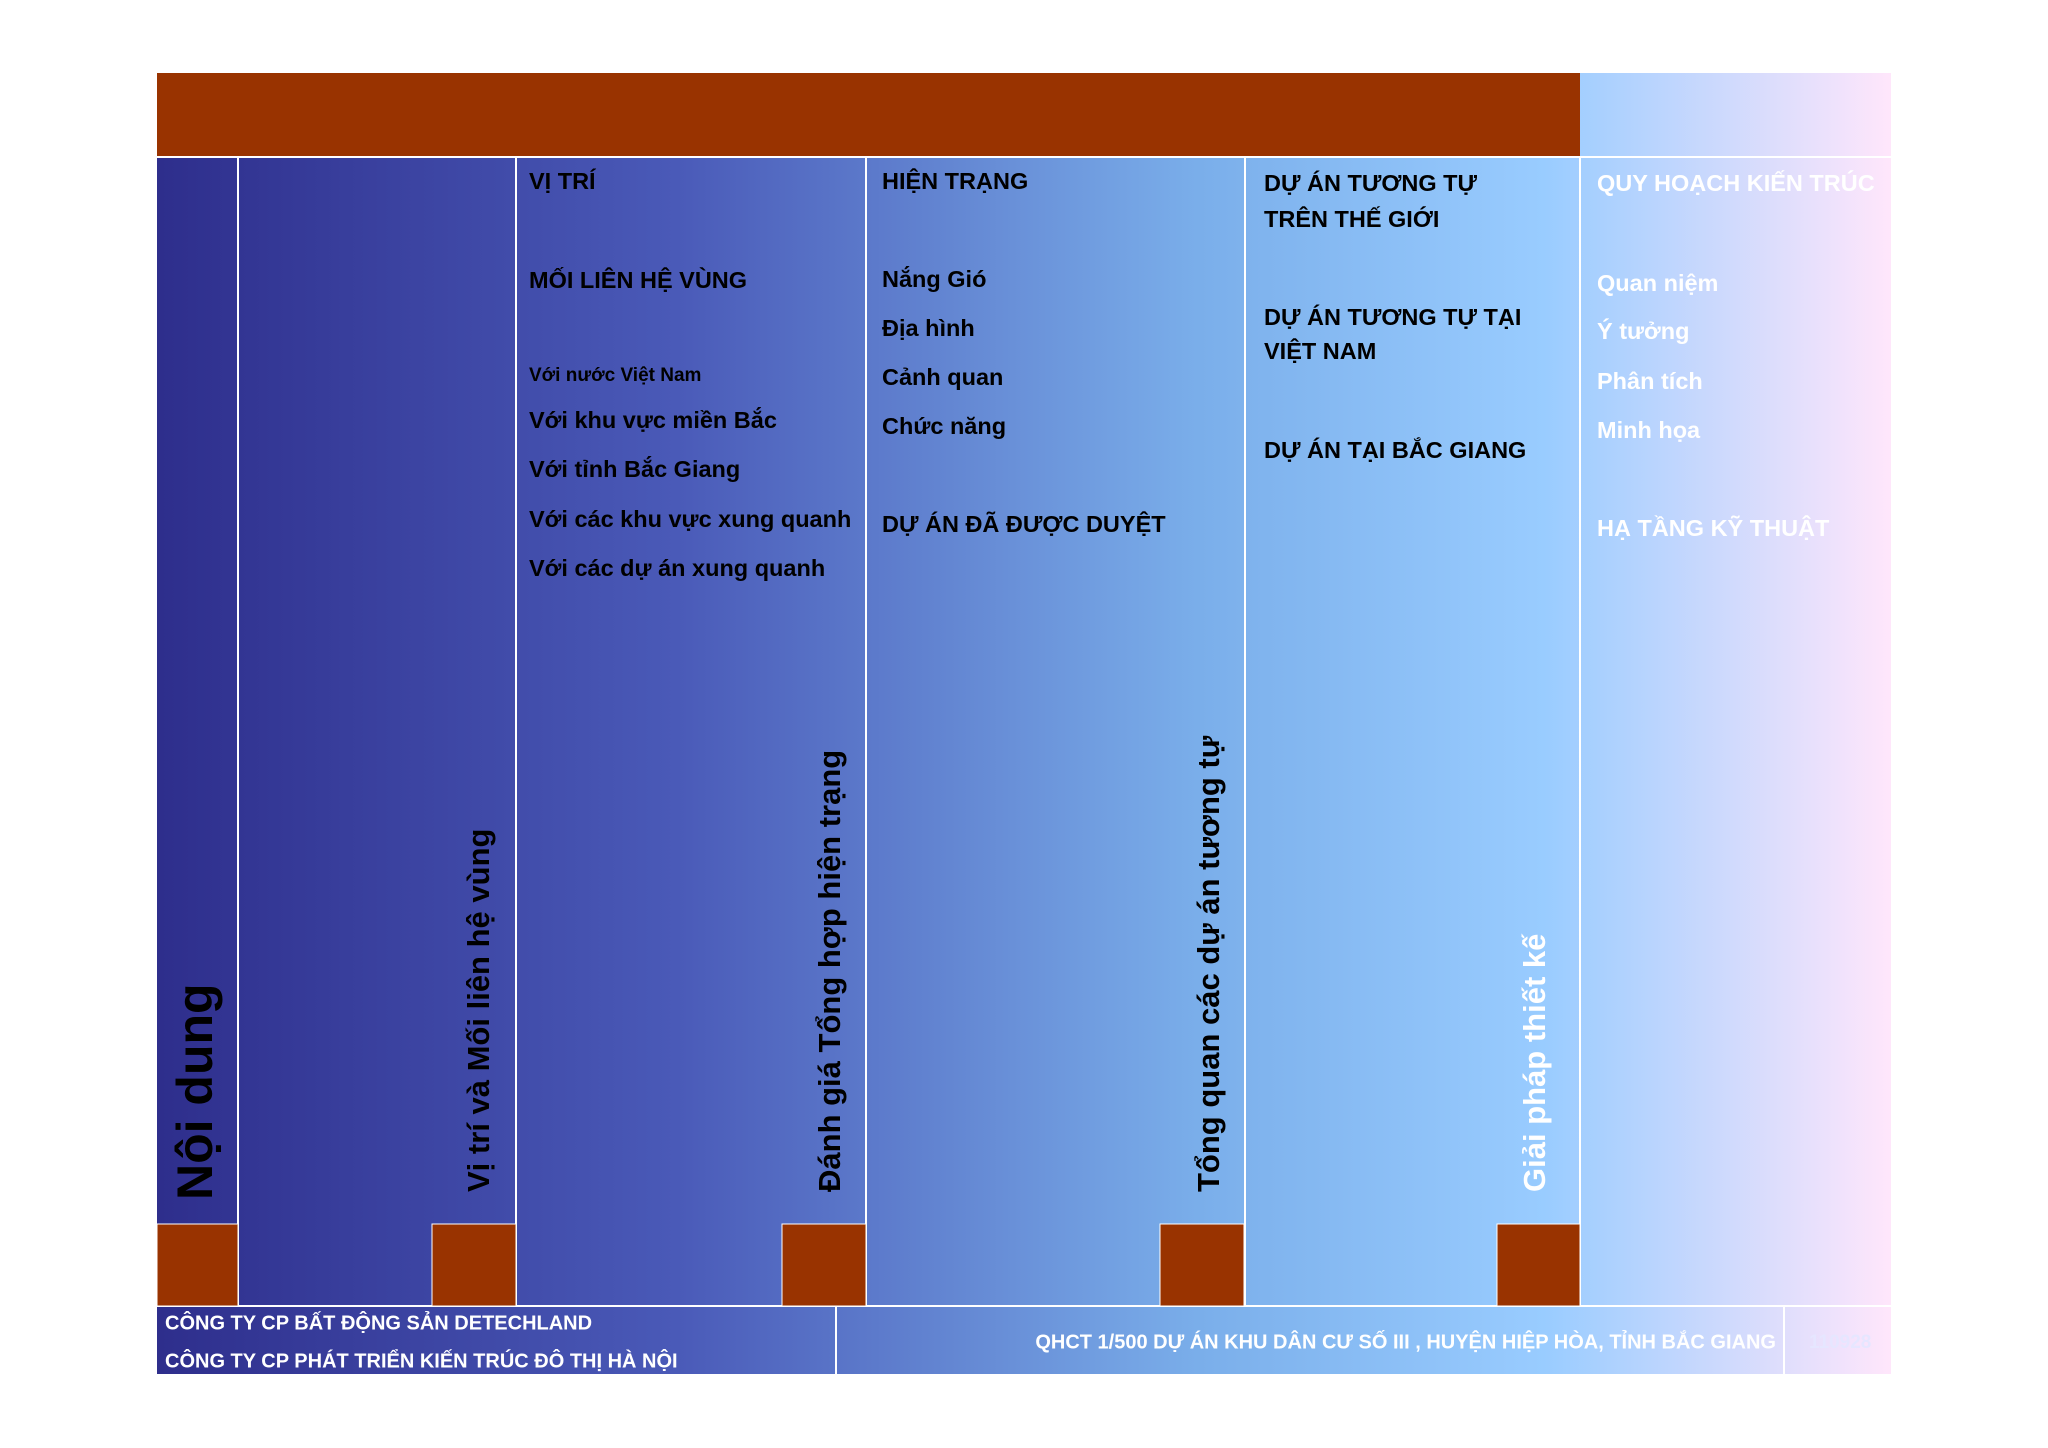 The image size is (2048, 1448). Describe the element at coordinates (942, 377) in the screenshot. I see `section-item: Cảnh quan` at that location.